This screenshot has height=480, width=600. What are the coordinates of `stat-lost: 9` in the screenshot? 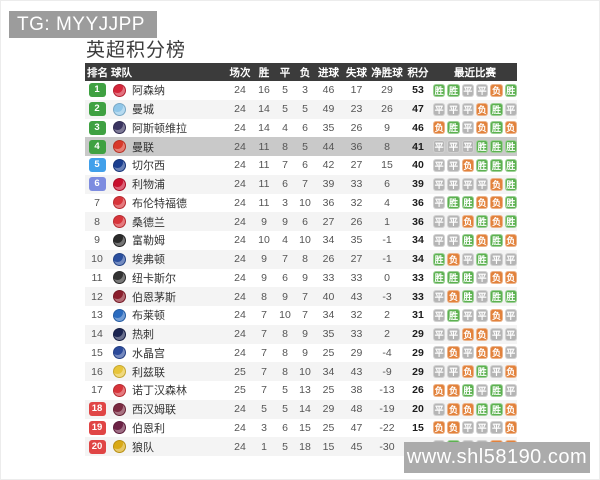 It's located at (305, 334).